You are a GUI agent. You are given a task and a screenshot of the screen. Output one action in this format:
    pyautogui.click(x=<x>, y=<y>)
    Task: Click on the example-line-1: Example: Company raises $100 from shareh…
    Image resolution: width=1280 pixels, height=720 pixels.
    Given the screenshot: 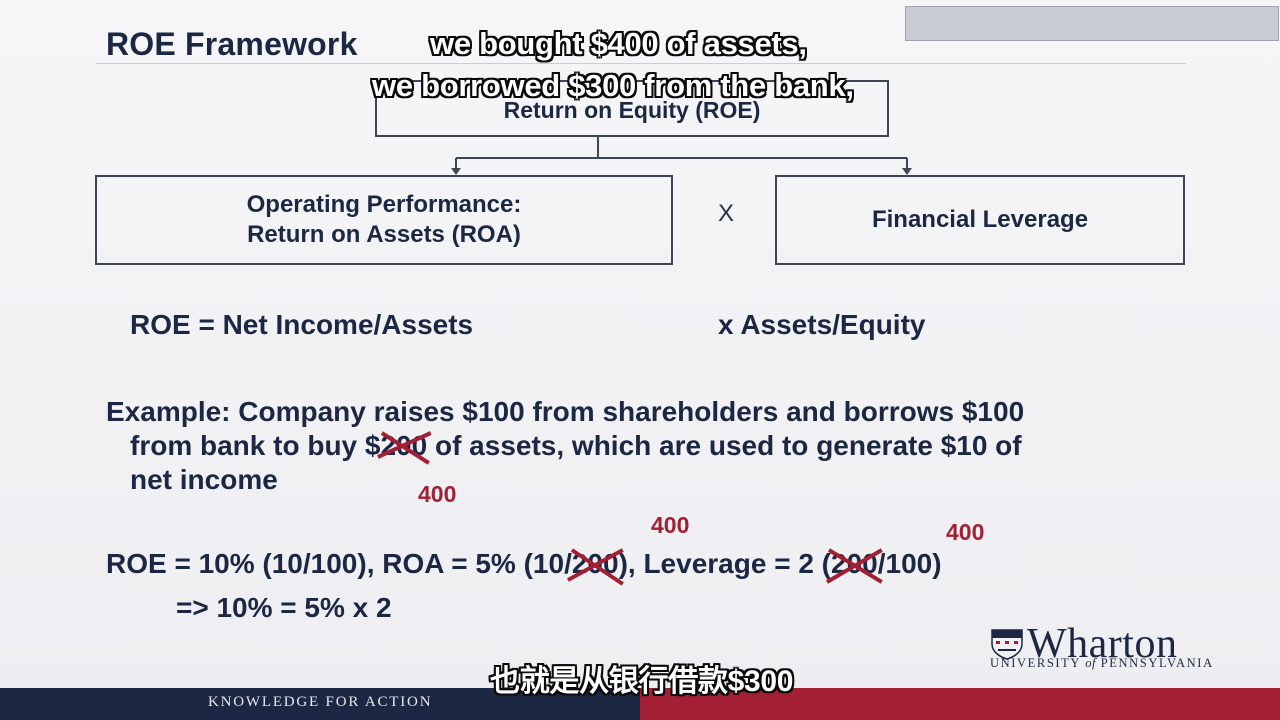 What is the action you would take?
    pyautogui.click(x=565, y=411)
    